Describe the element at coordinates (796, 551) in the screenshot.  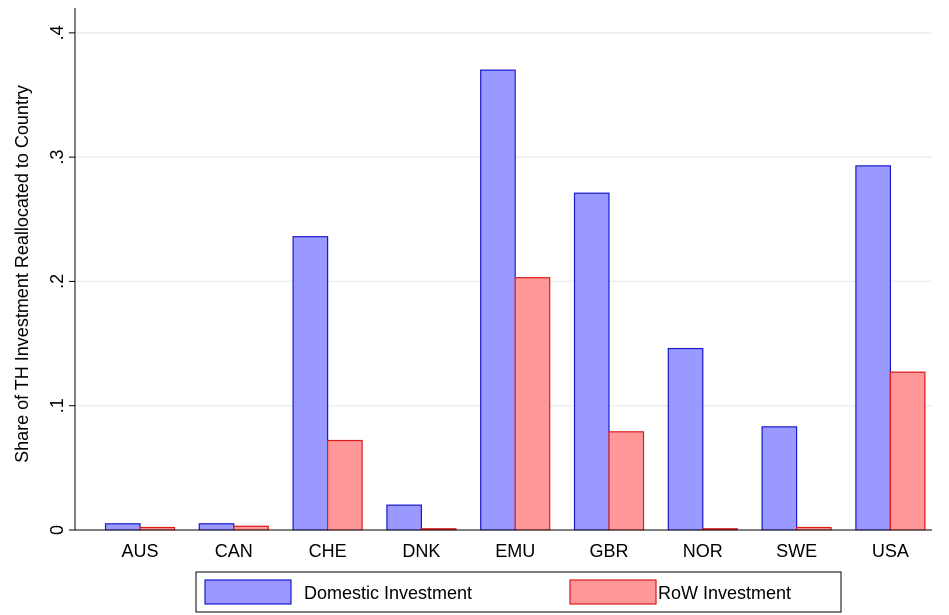
I see `x-tick-label: SWE` at that location.